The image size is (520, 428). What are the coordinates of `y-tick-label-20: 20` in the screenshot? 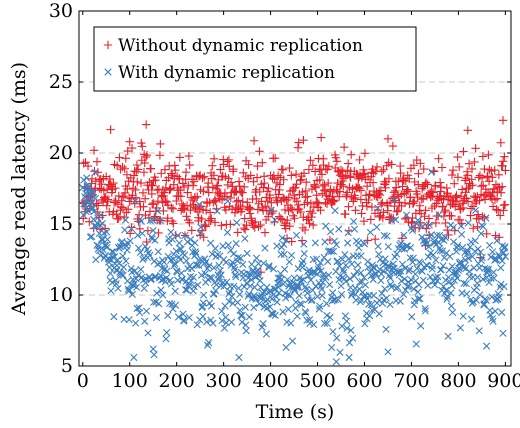 It's located at (61, 153).